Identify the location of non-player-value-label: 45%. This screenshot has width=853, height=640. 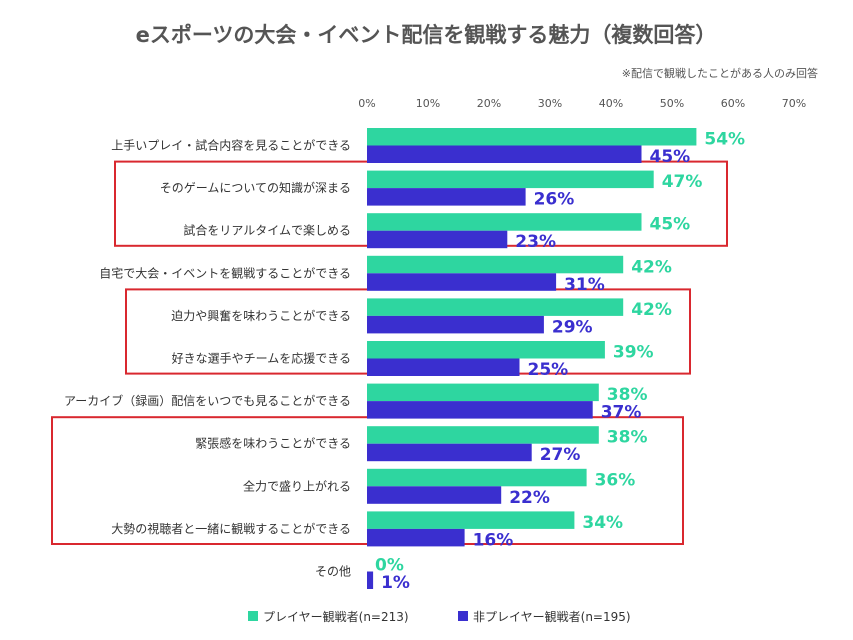
(670, 157).